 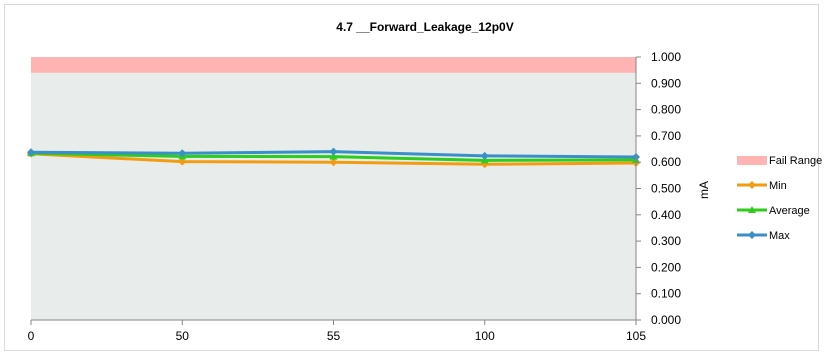 What do you see at coordinates (795, 161) in the screenshot?
I see `legend-label: Fail Range` at bounding box center [795, 161].